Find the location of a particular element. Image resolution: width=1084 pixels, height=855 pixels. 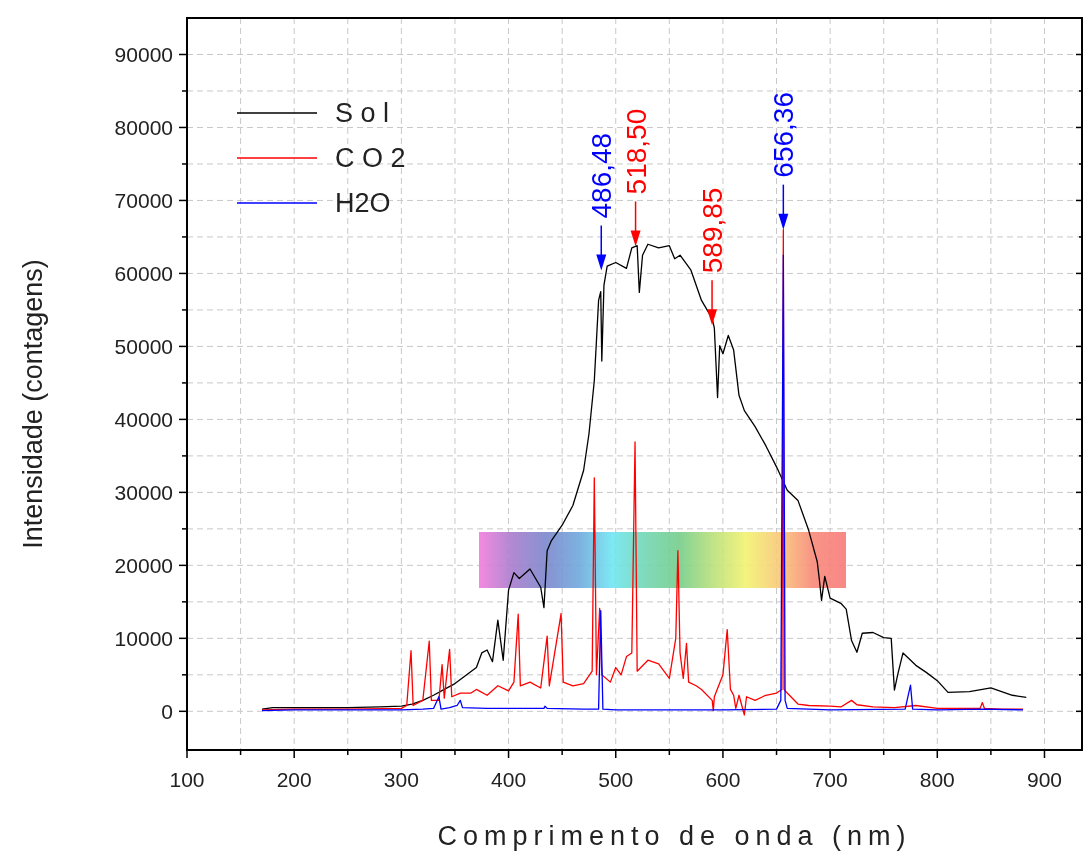

y-tick-label: 50000 is located at coordinates (143, 346).